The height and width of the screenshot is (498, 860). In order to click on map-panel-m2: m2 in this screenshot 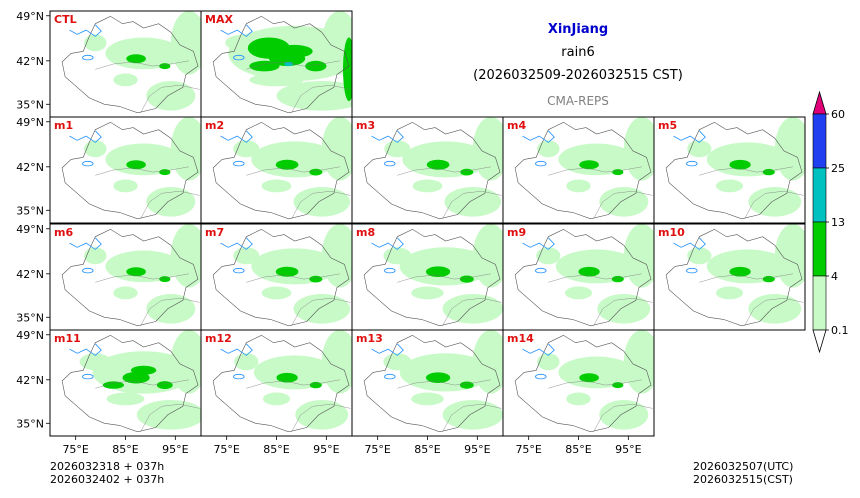, I will do `click(276, 170)`.